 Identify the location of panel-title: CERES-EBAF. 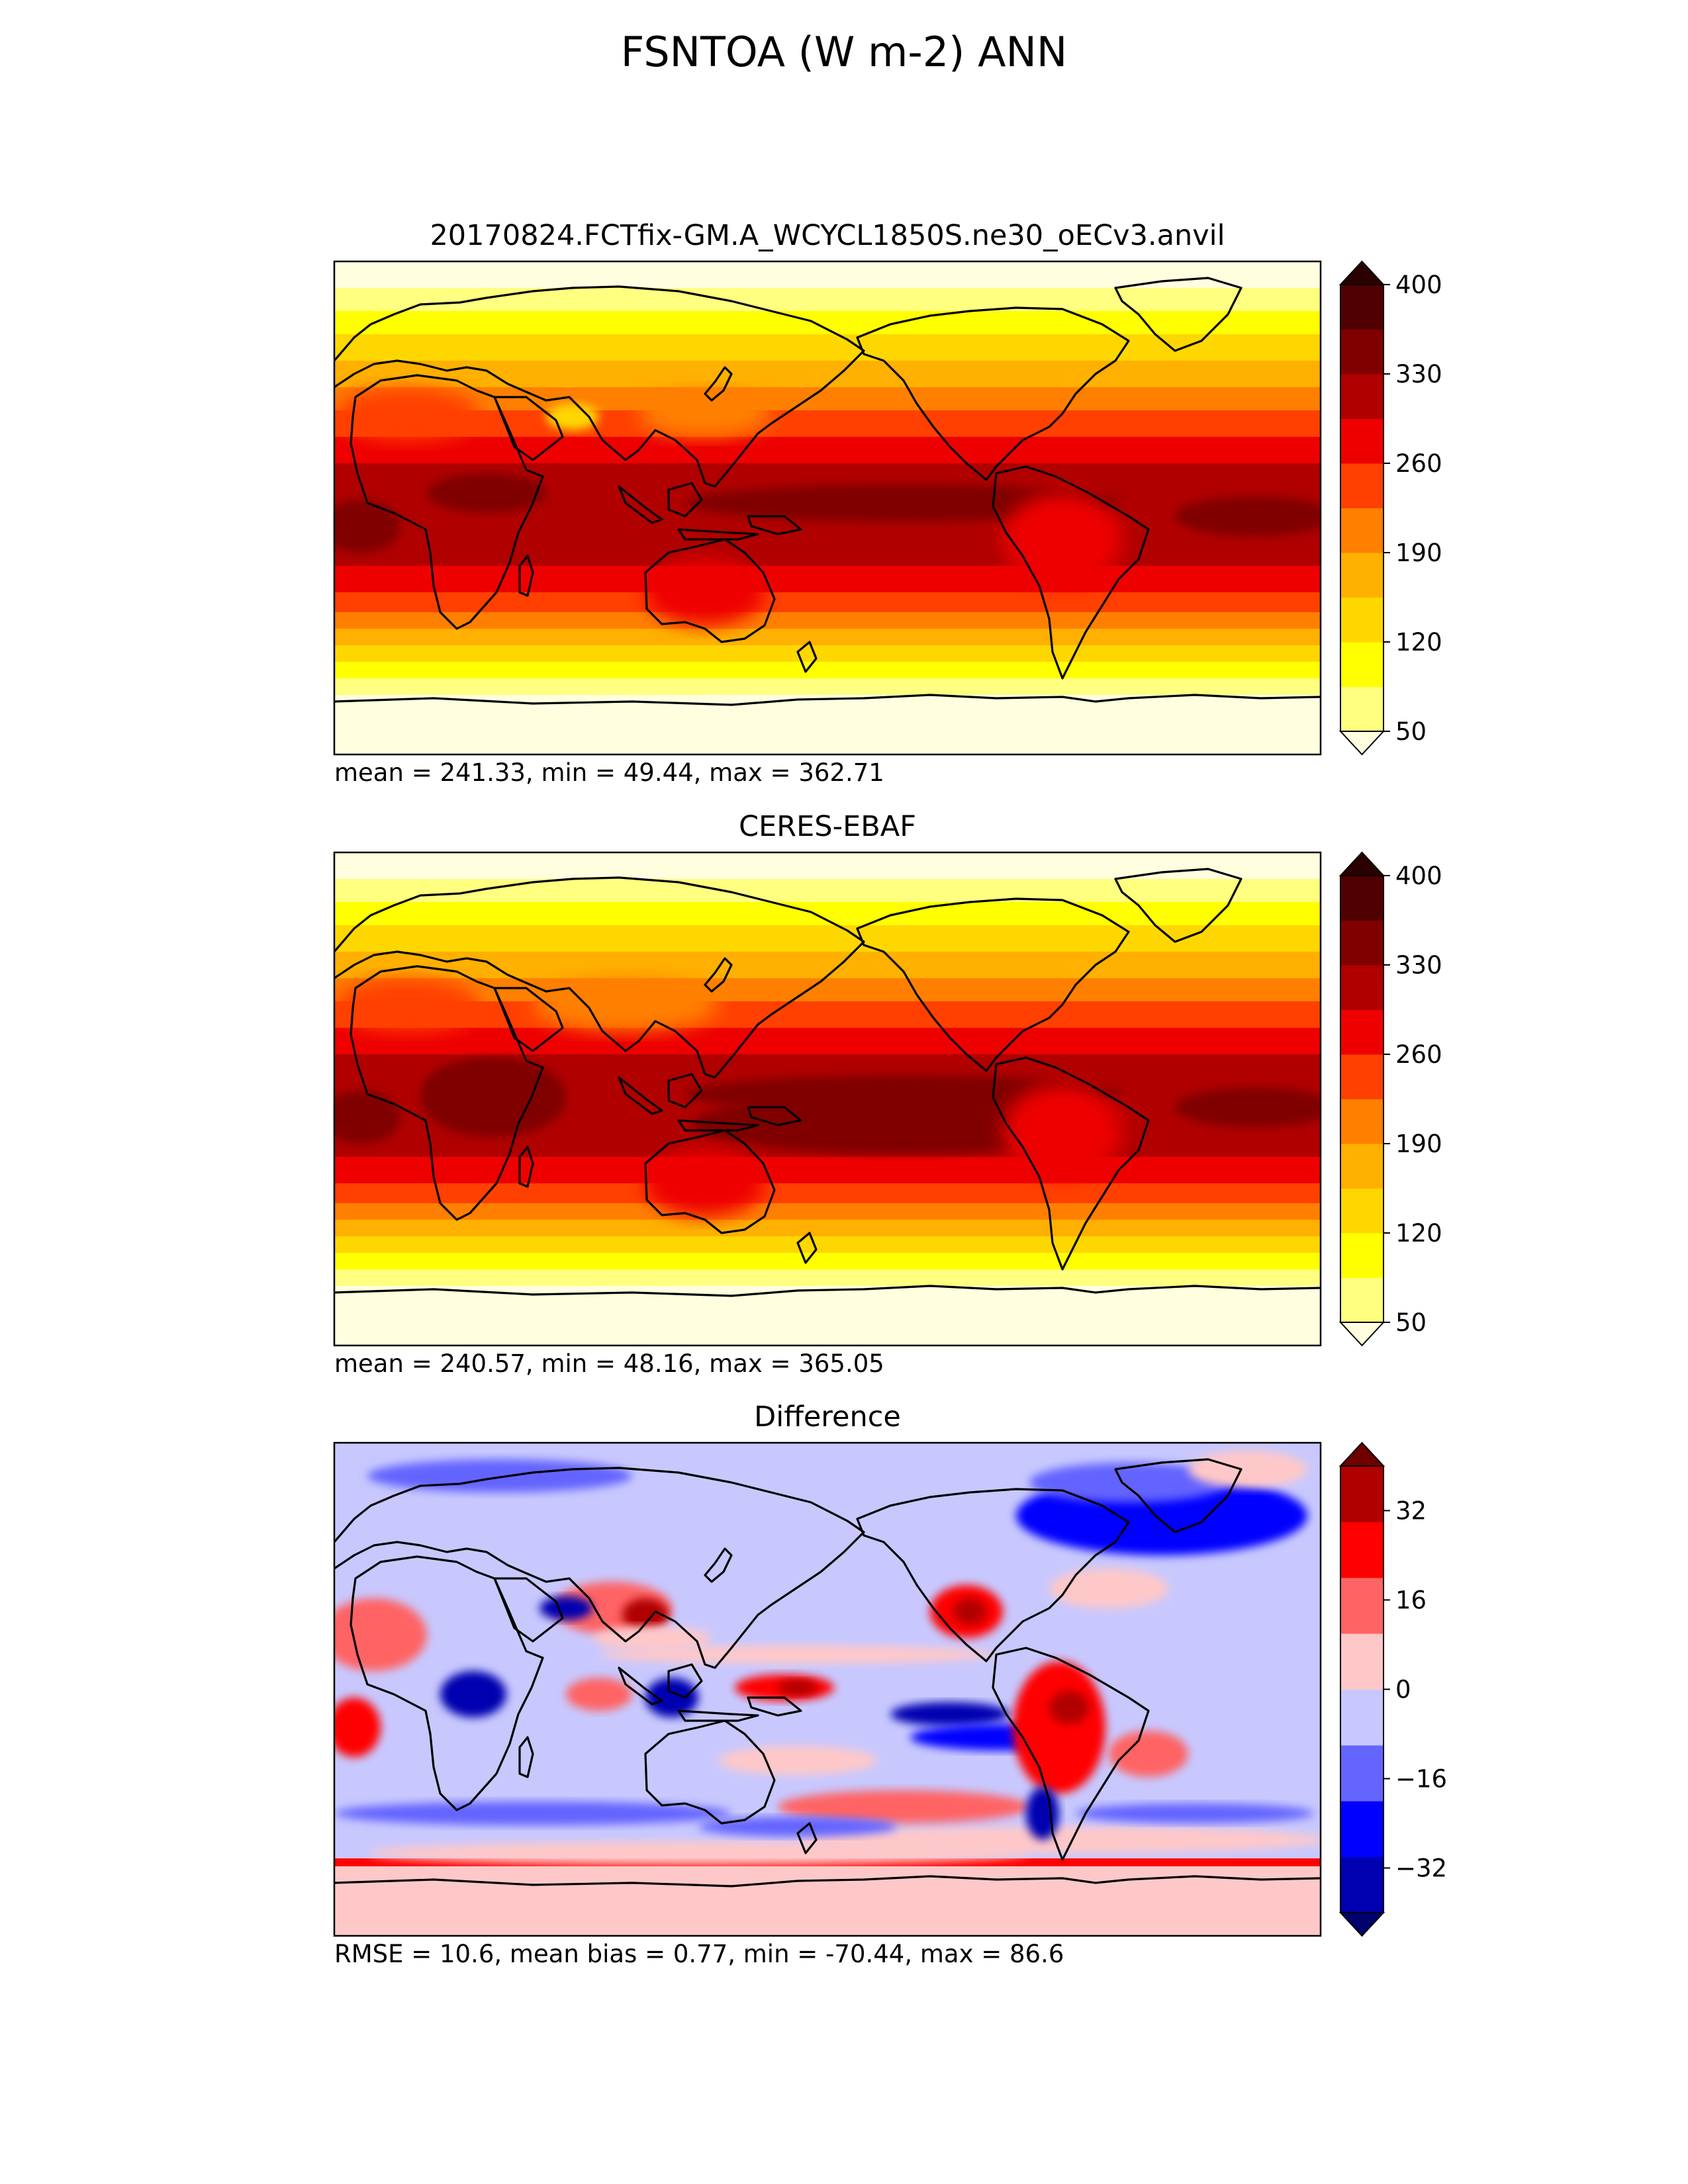
(827, 826).